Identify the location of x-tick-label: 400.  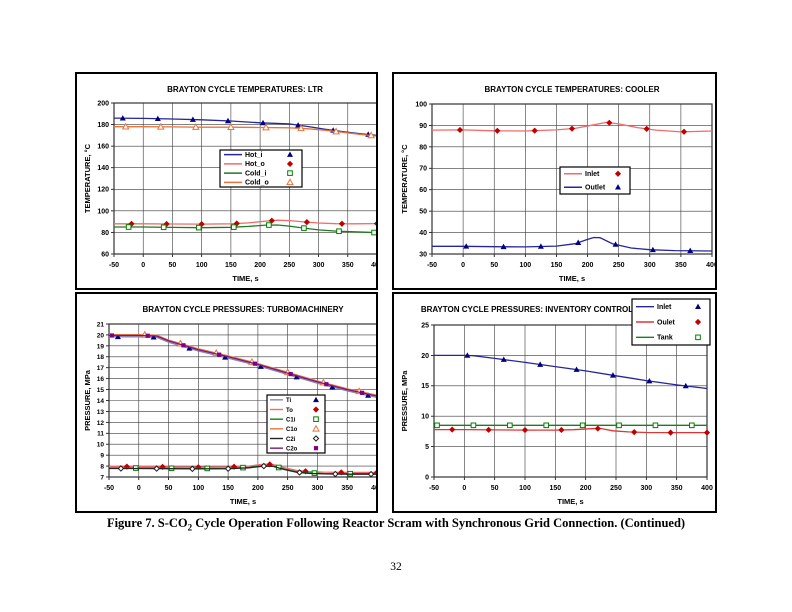
(710, 265).